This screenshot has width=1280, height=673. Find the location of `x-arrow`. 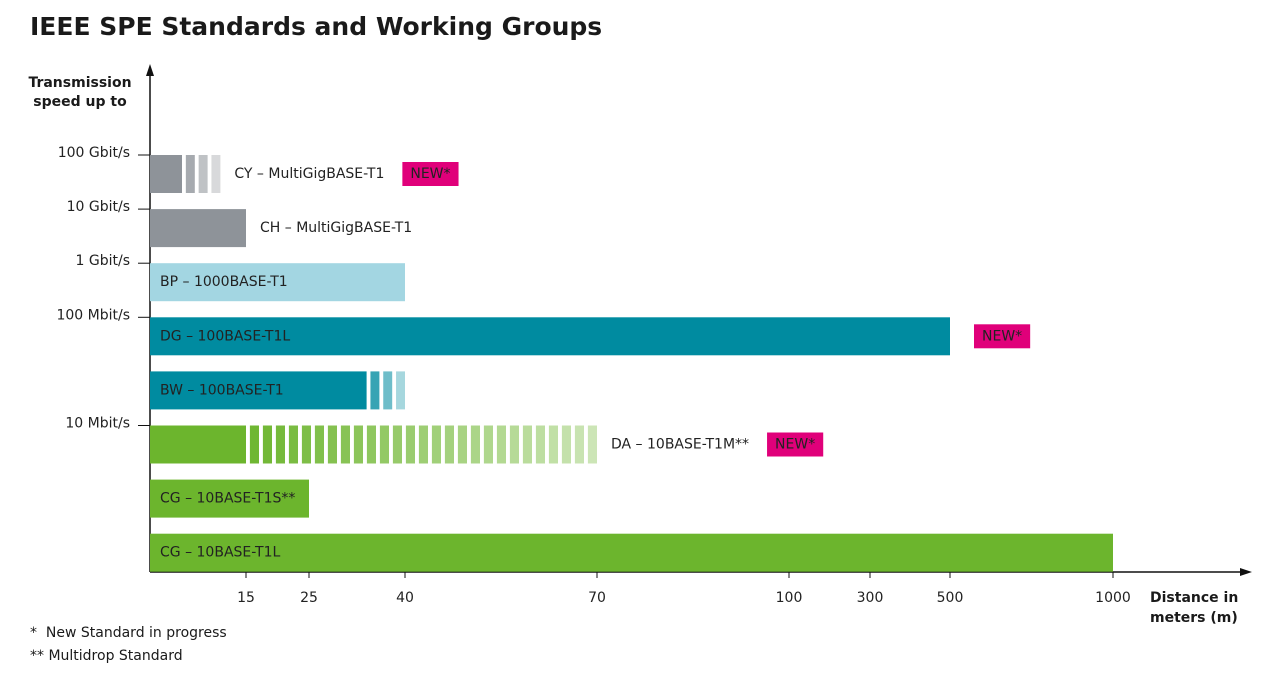

x-arrow is located at coordinates (1246, 572).